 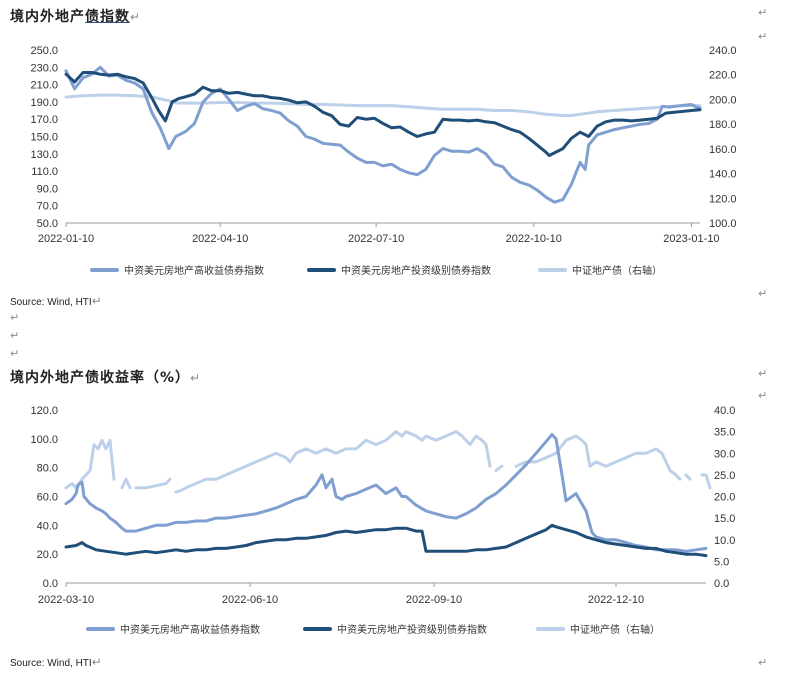 I want to click on series-line-cn, so click(x=388, y=462).